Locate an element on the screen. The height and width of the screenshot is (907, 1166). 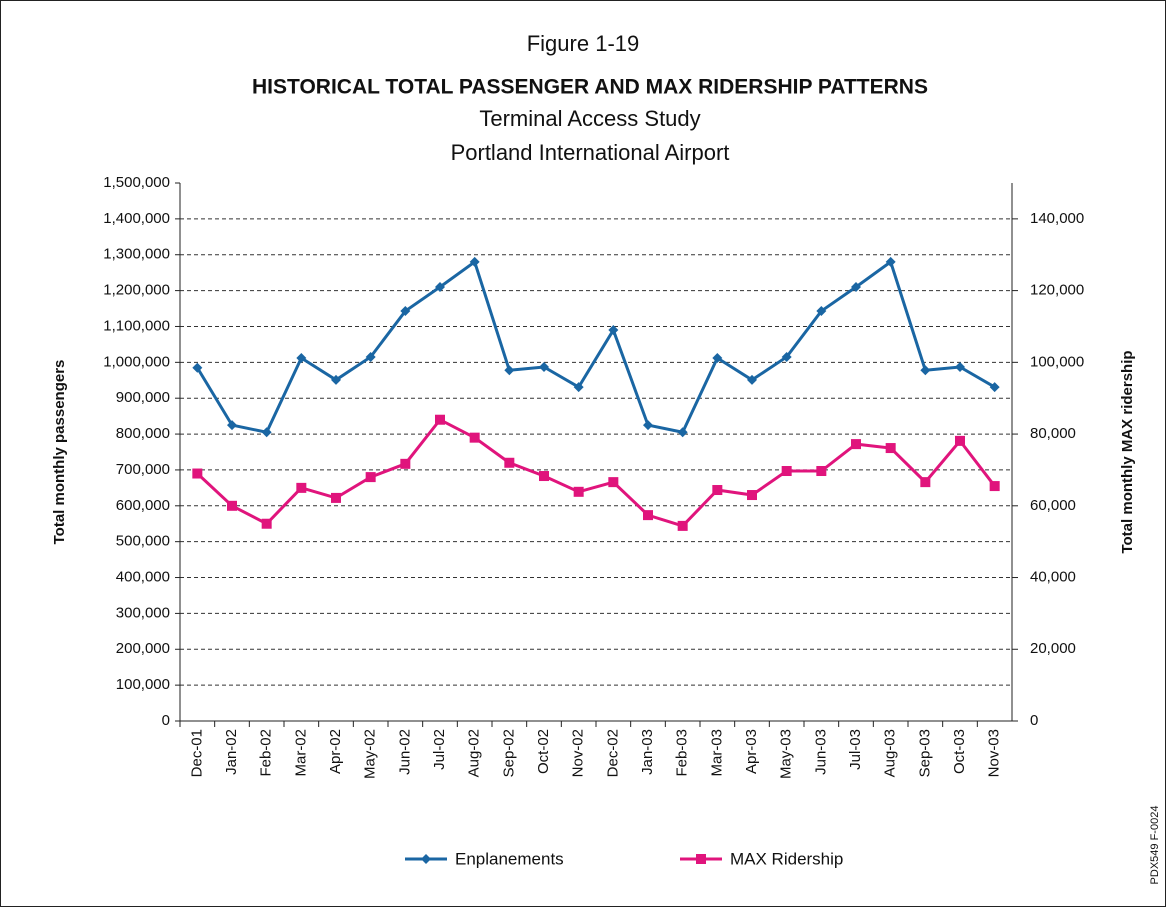
x-tick-label: Dec-02 is located at coordinates (612, 753).